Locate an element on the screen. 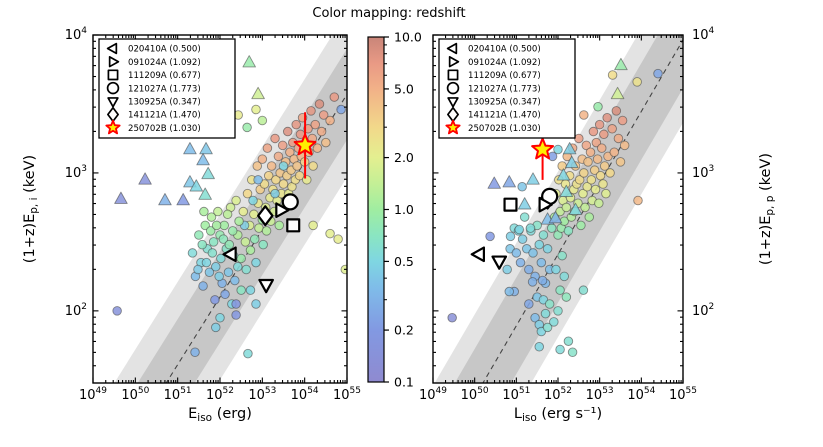 This screenshot has width=823, height=447. marker-141121A is located at coordinates (265, 216).